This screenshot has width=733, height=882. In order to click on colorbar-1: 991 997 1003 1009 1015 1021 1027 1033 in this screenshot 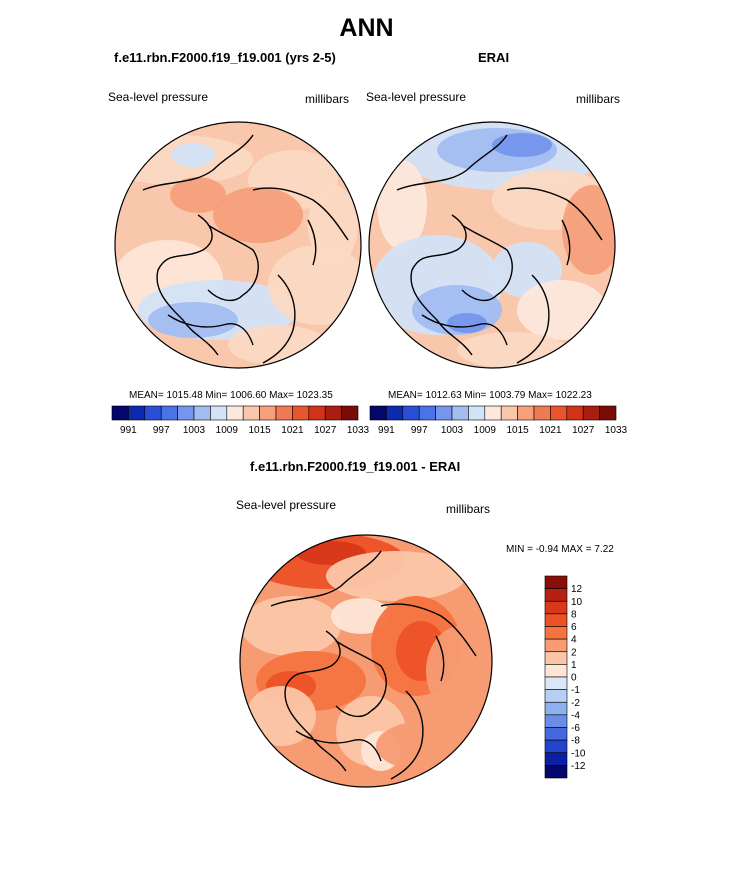, I will do `click(240, 420)`.